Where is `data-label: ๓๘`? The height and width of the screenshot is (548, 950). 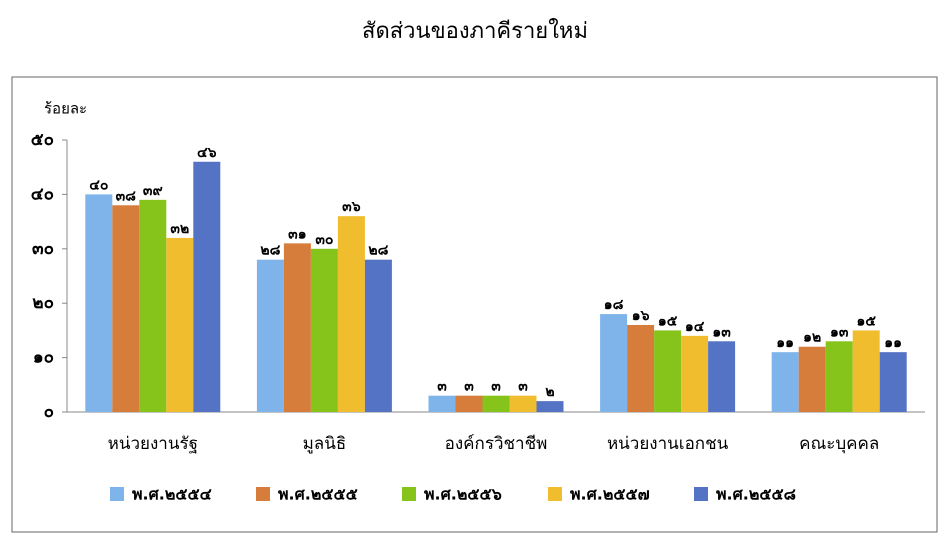
data-label: ๓๘ is located at coordinates (126, 196).